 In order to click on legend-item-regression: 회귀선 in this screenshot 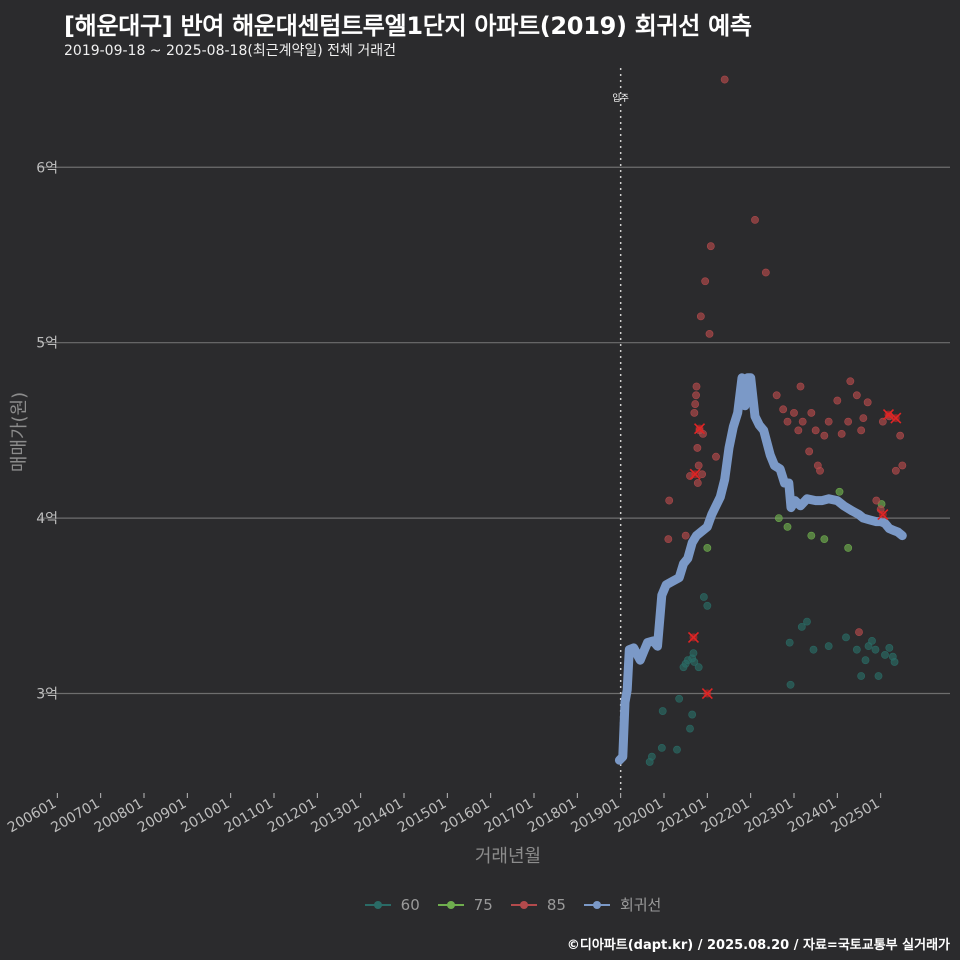, I will do `click(622, 904)`.